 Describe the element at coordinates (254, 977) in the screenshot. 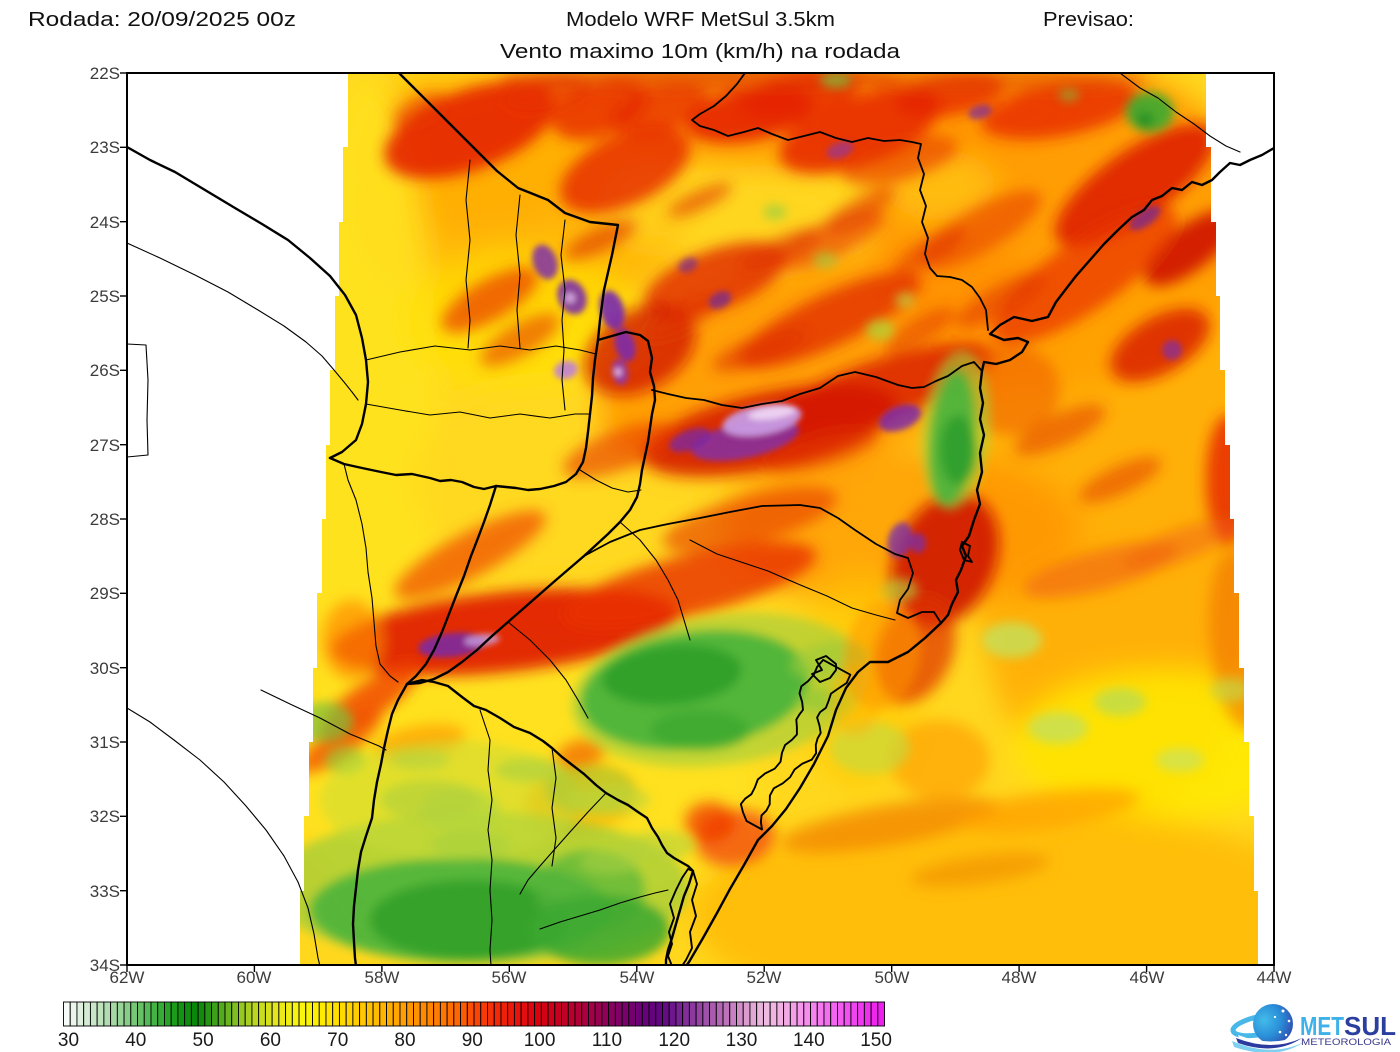

I see `svg-text: 60W` at that location.